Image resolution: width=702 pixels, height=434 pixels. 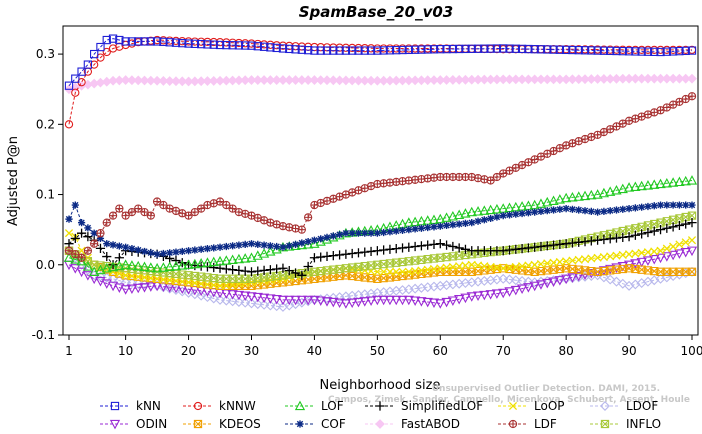 What do you see at coordinates (692, 271) in the screenshot?
I see `data-point-kdeos` at bounding box center [692, 271].